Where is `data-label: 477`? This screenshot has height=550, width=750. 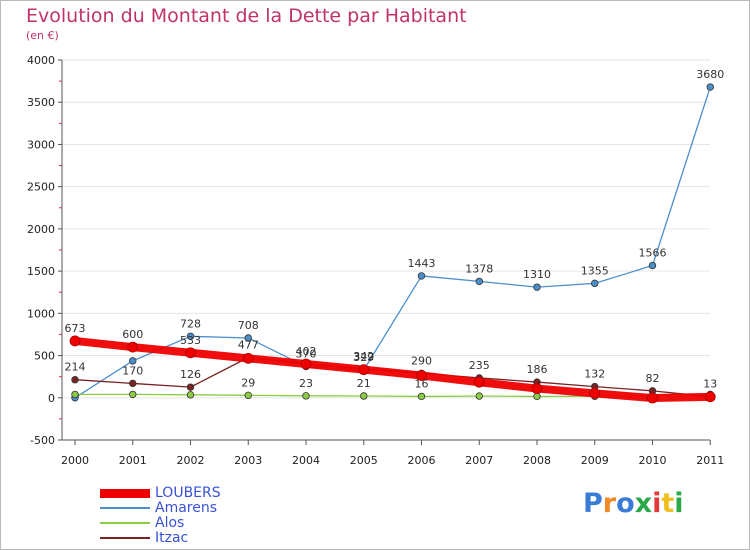
data-label: 477 is located at coordinates (248, 344).